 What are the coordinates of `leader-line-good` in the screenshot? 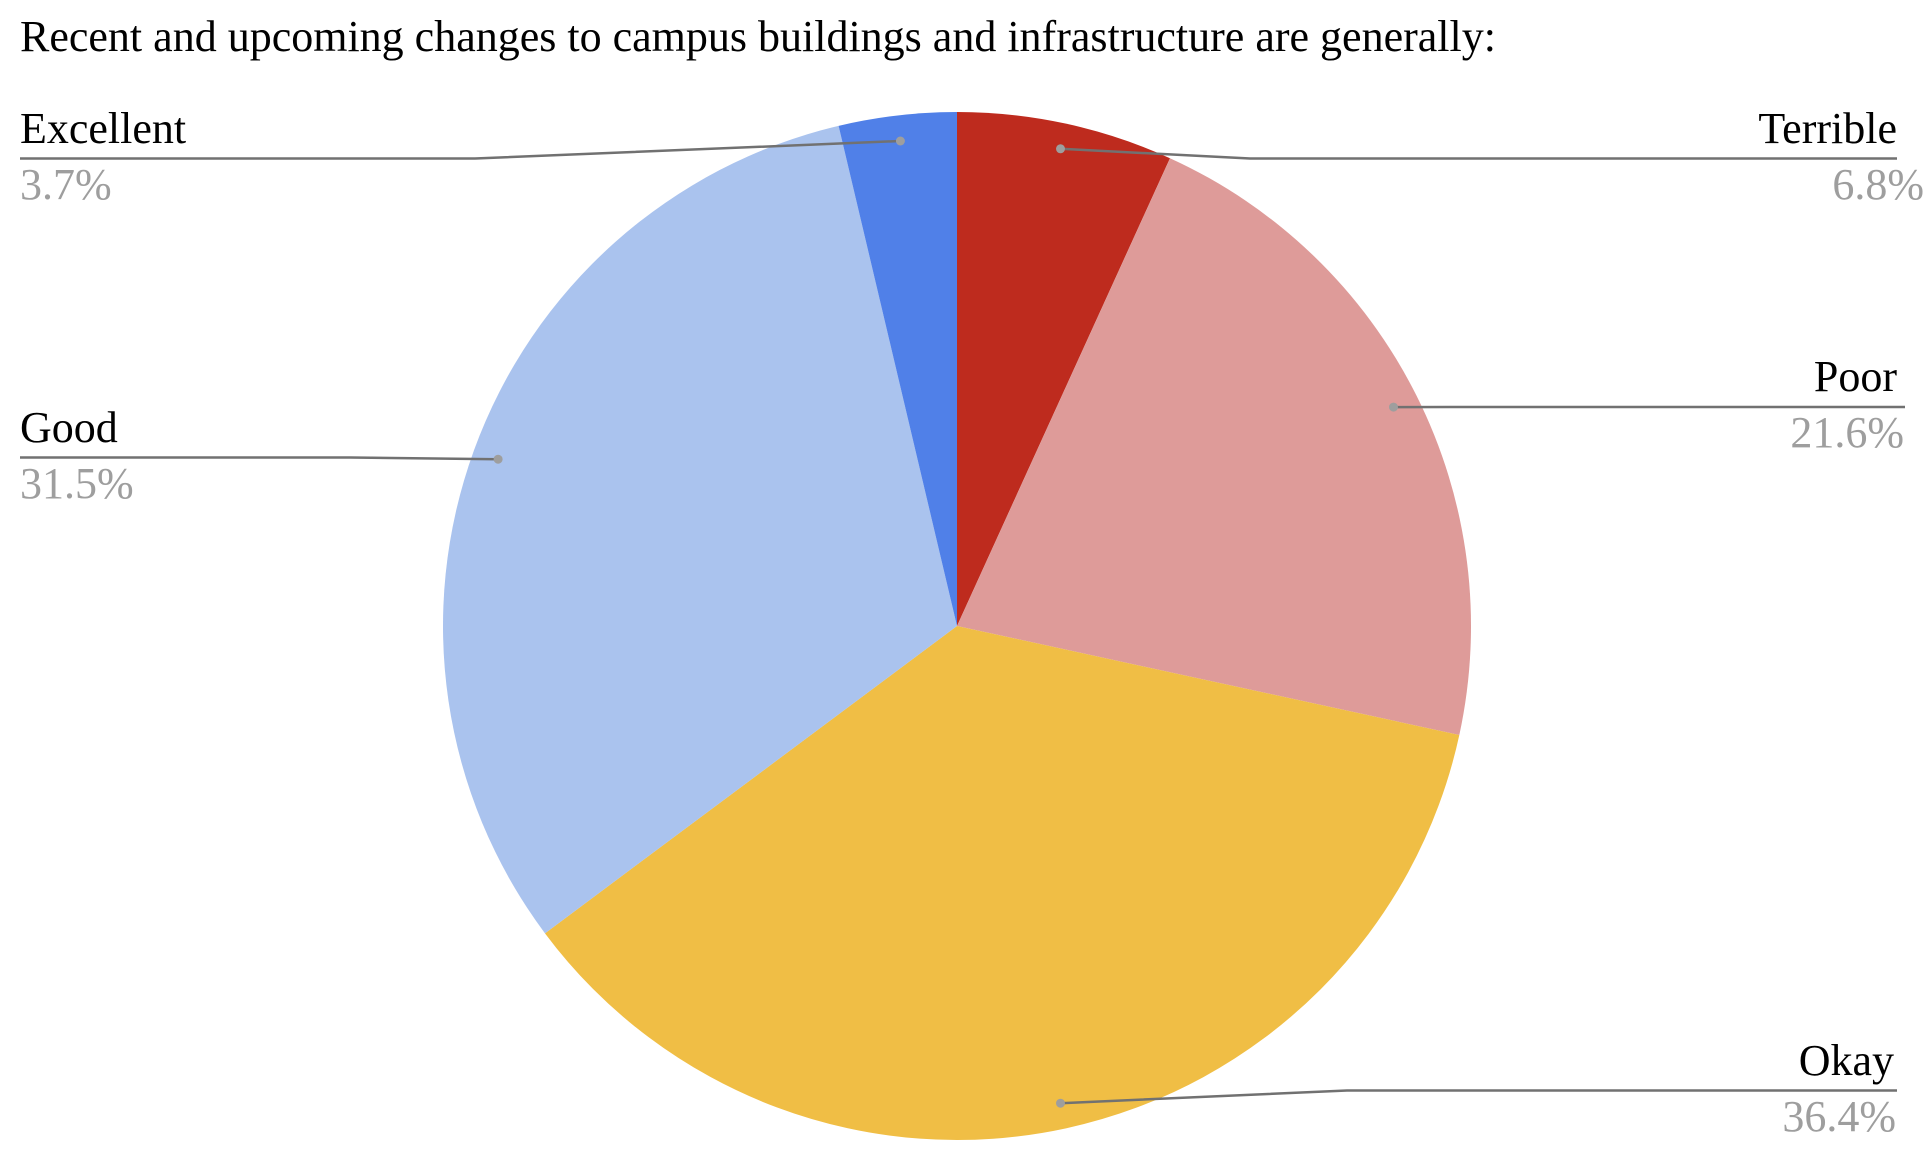 It's located at (259, 458).